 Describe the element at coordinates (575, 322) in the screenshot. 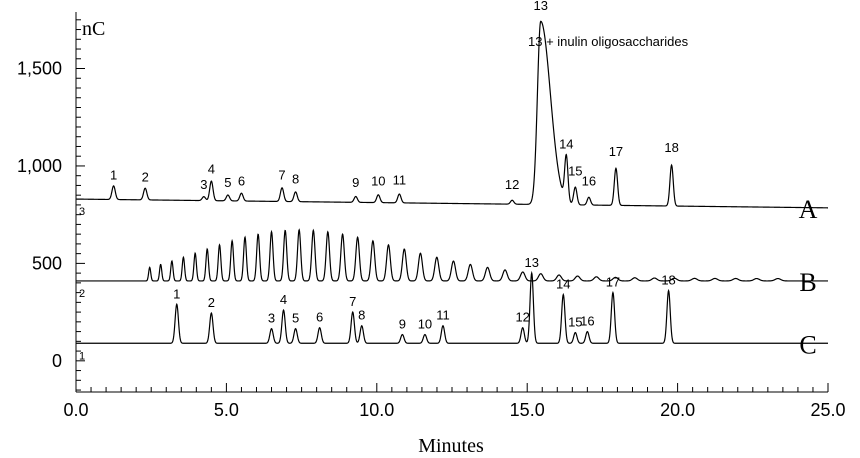

I see `peak-label-C-15: 15` at that location.